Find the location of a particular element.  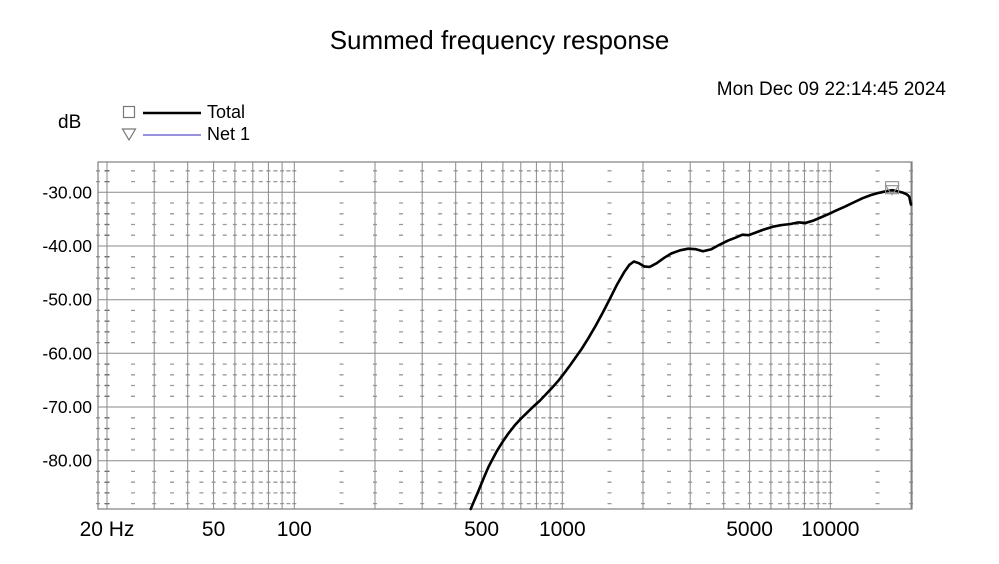

legend-net1-label: Net 1 is located at coordinates (229, 134).